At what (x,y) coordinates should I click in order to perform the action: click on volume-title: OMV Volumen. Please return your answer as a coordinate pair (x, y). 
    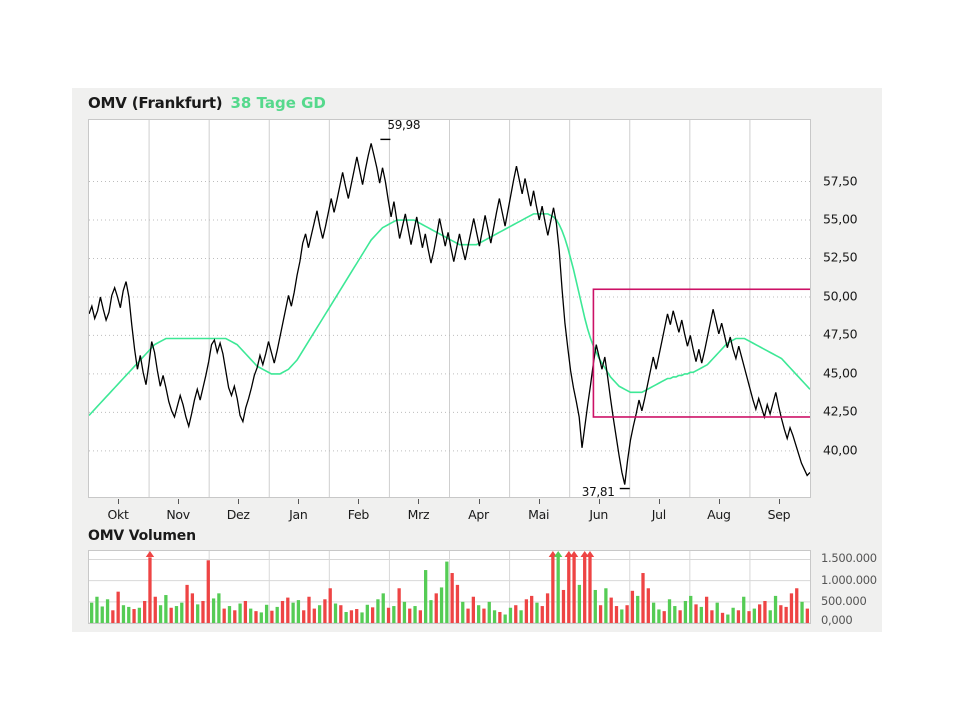
    Looking at the image, I should click on (142, 536).